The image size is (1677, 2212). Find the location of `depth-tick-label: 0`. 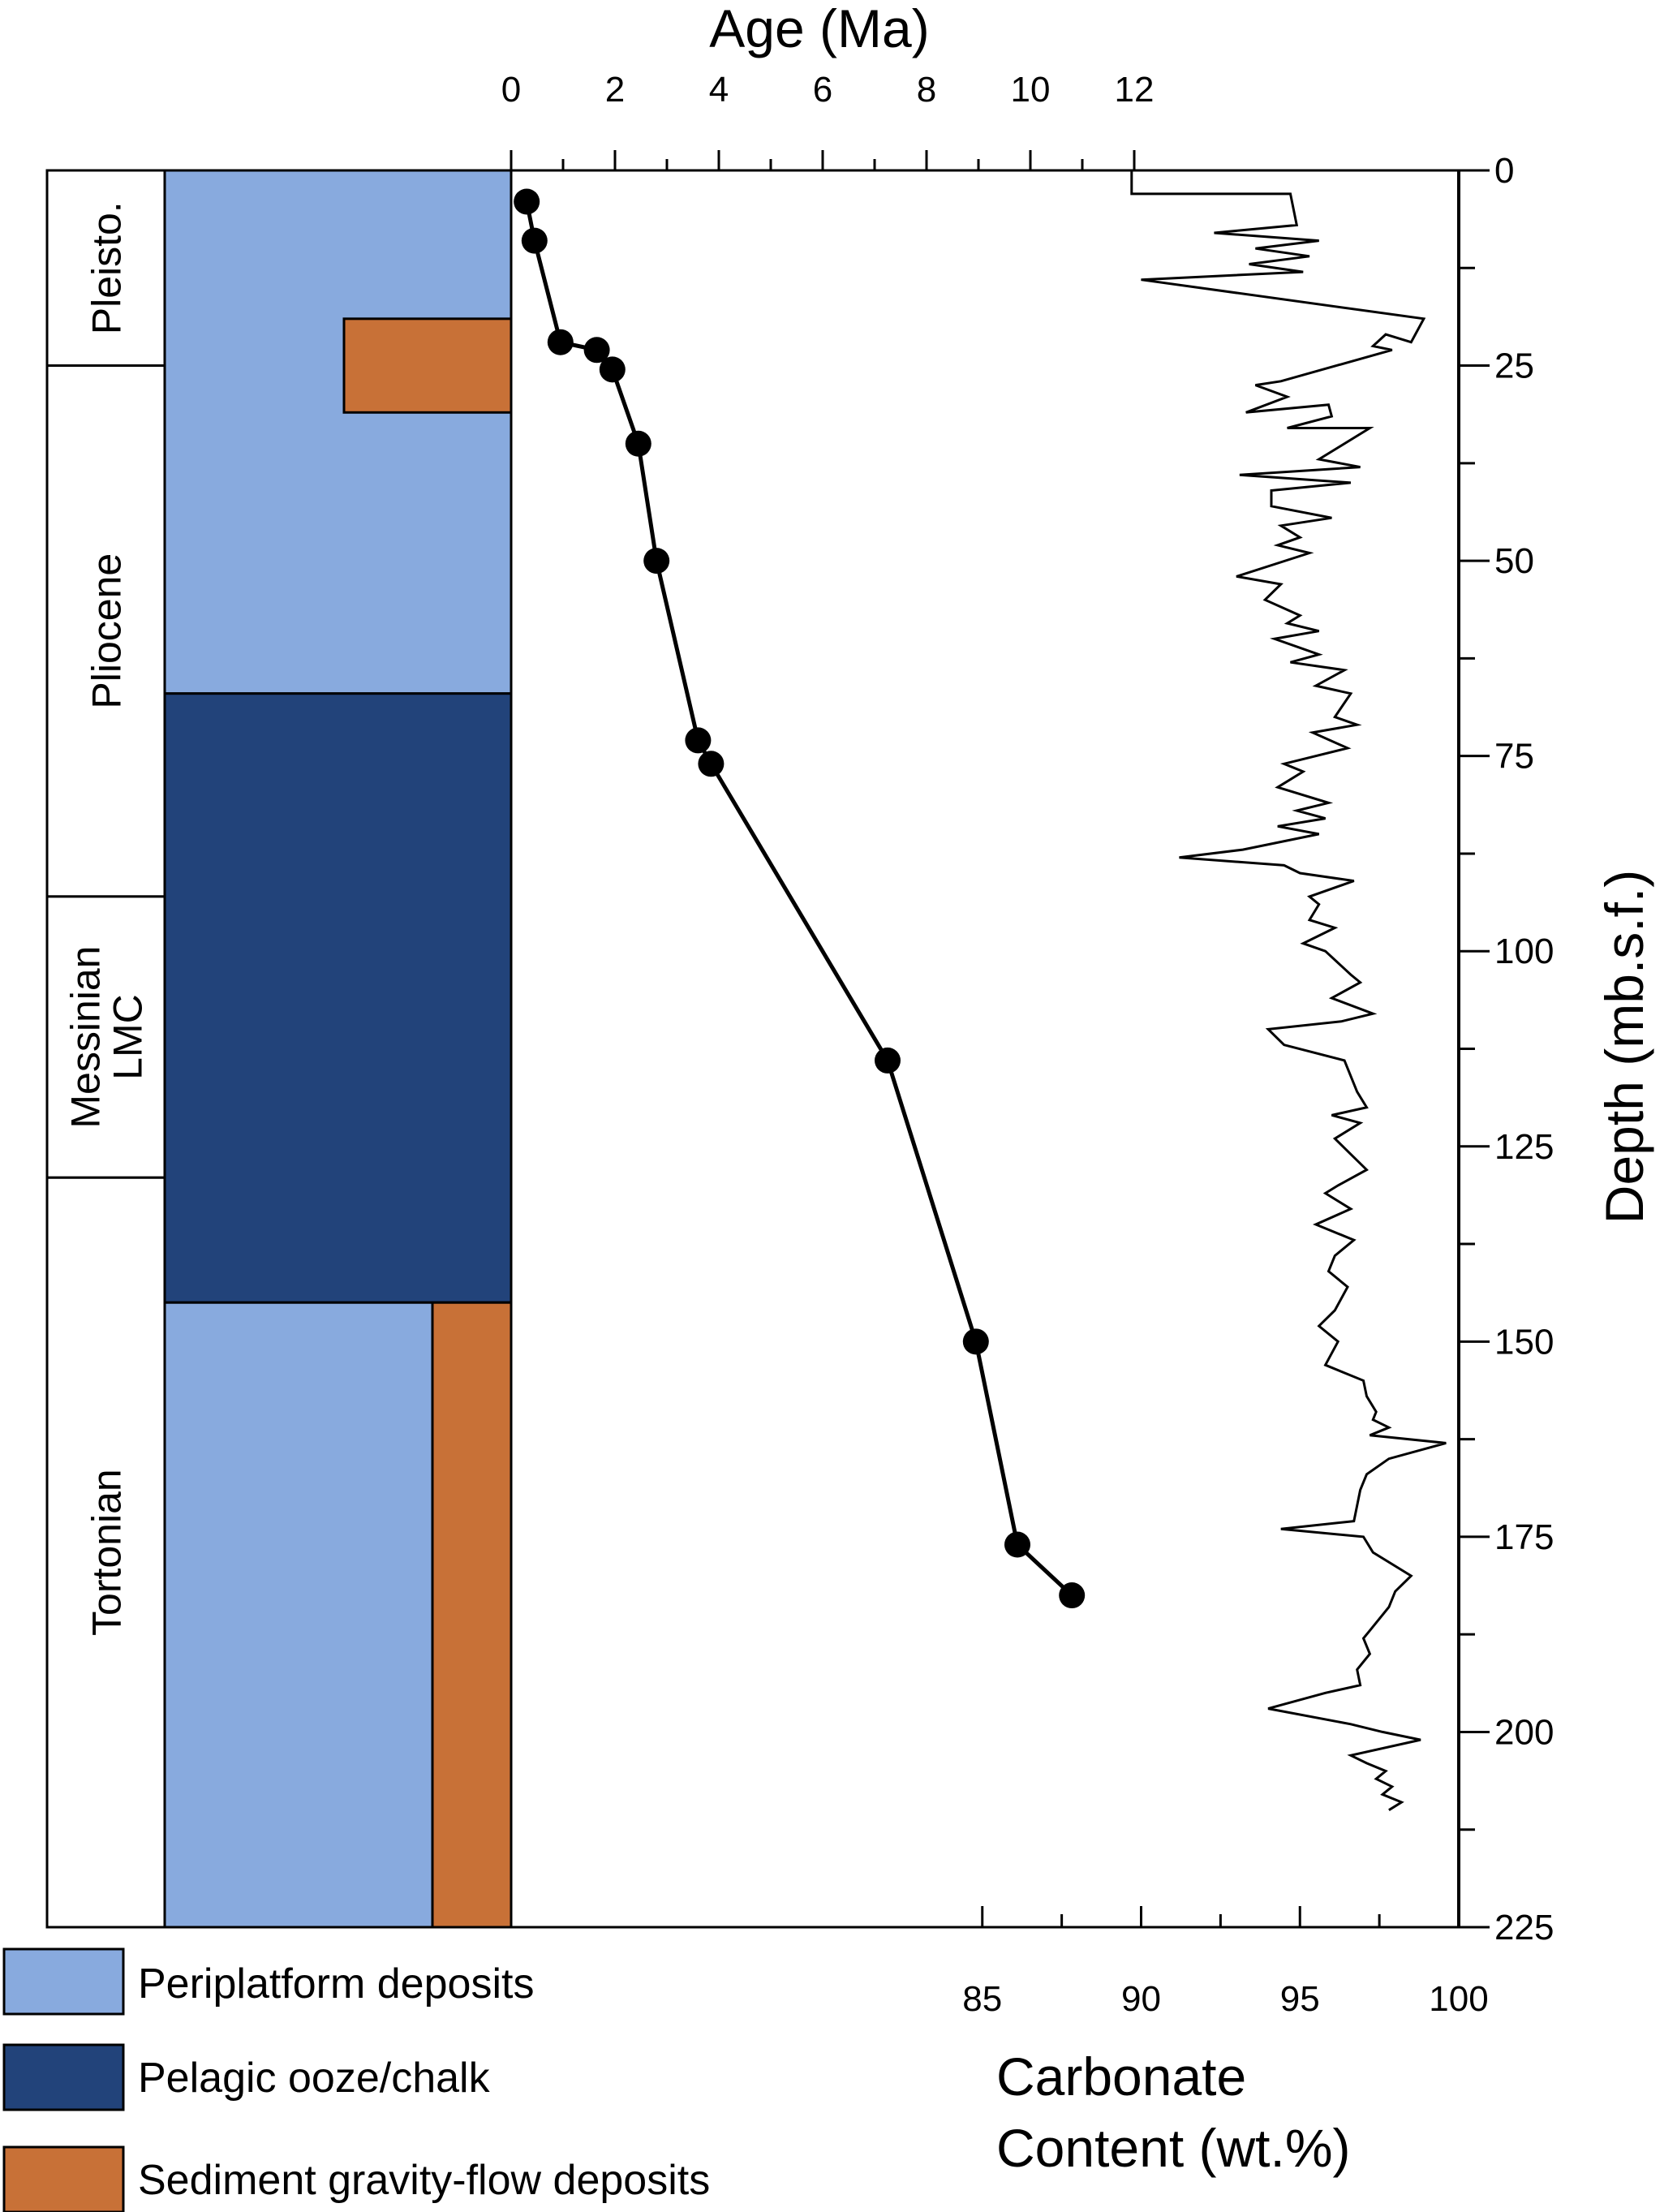

depth-tick-label: 0 is located at coordinates (1504, 171).